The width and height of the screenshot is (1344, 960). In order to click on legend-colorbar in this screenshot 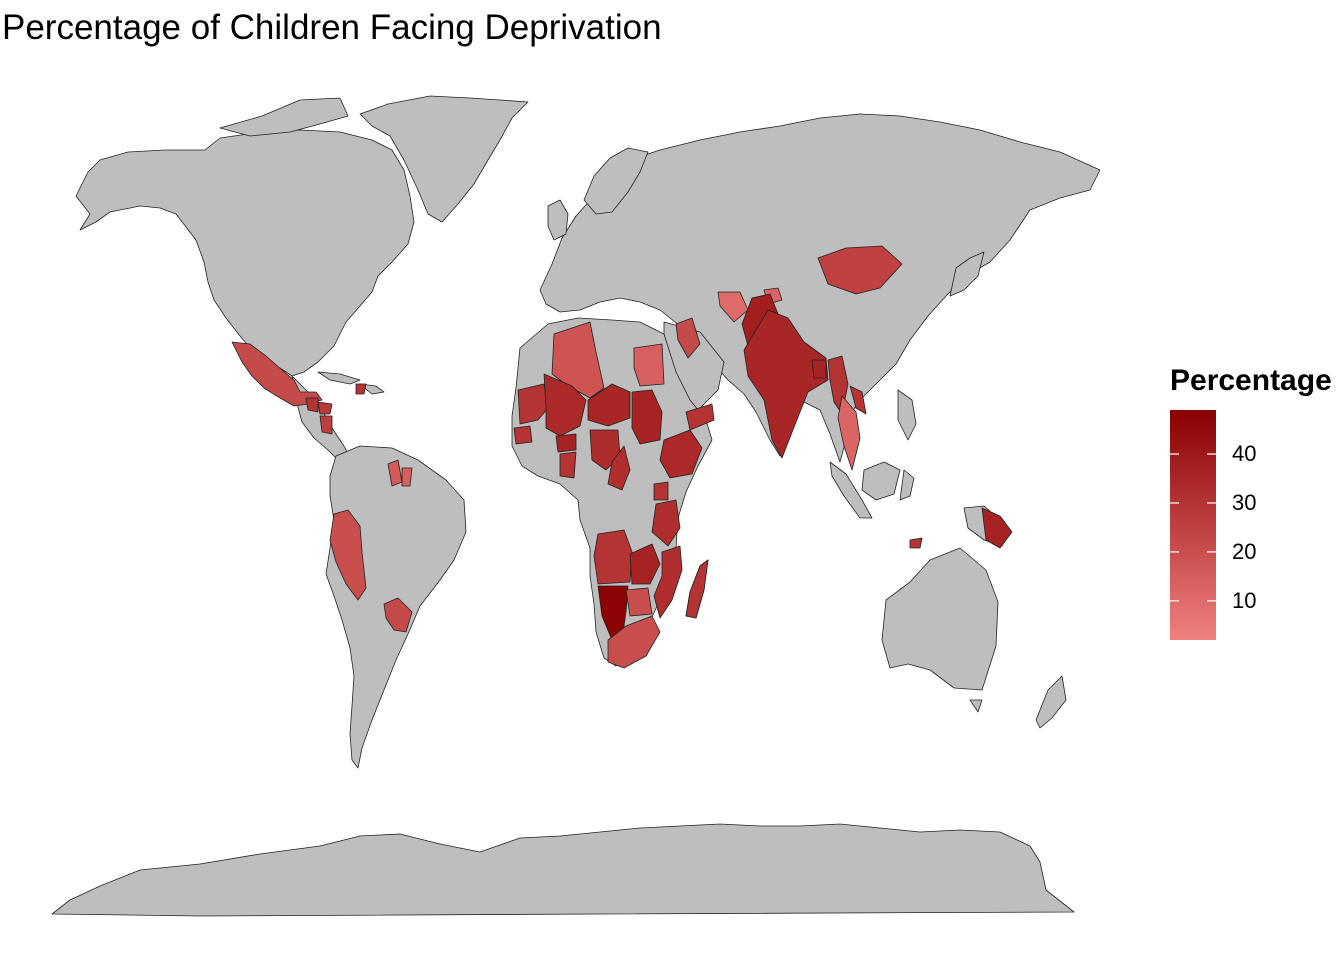, I will do `click(1193, 525)`.